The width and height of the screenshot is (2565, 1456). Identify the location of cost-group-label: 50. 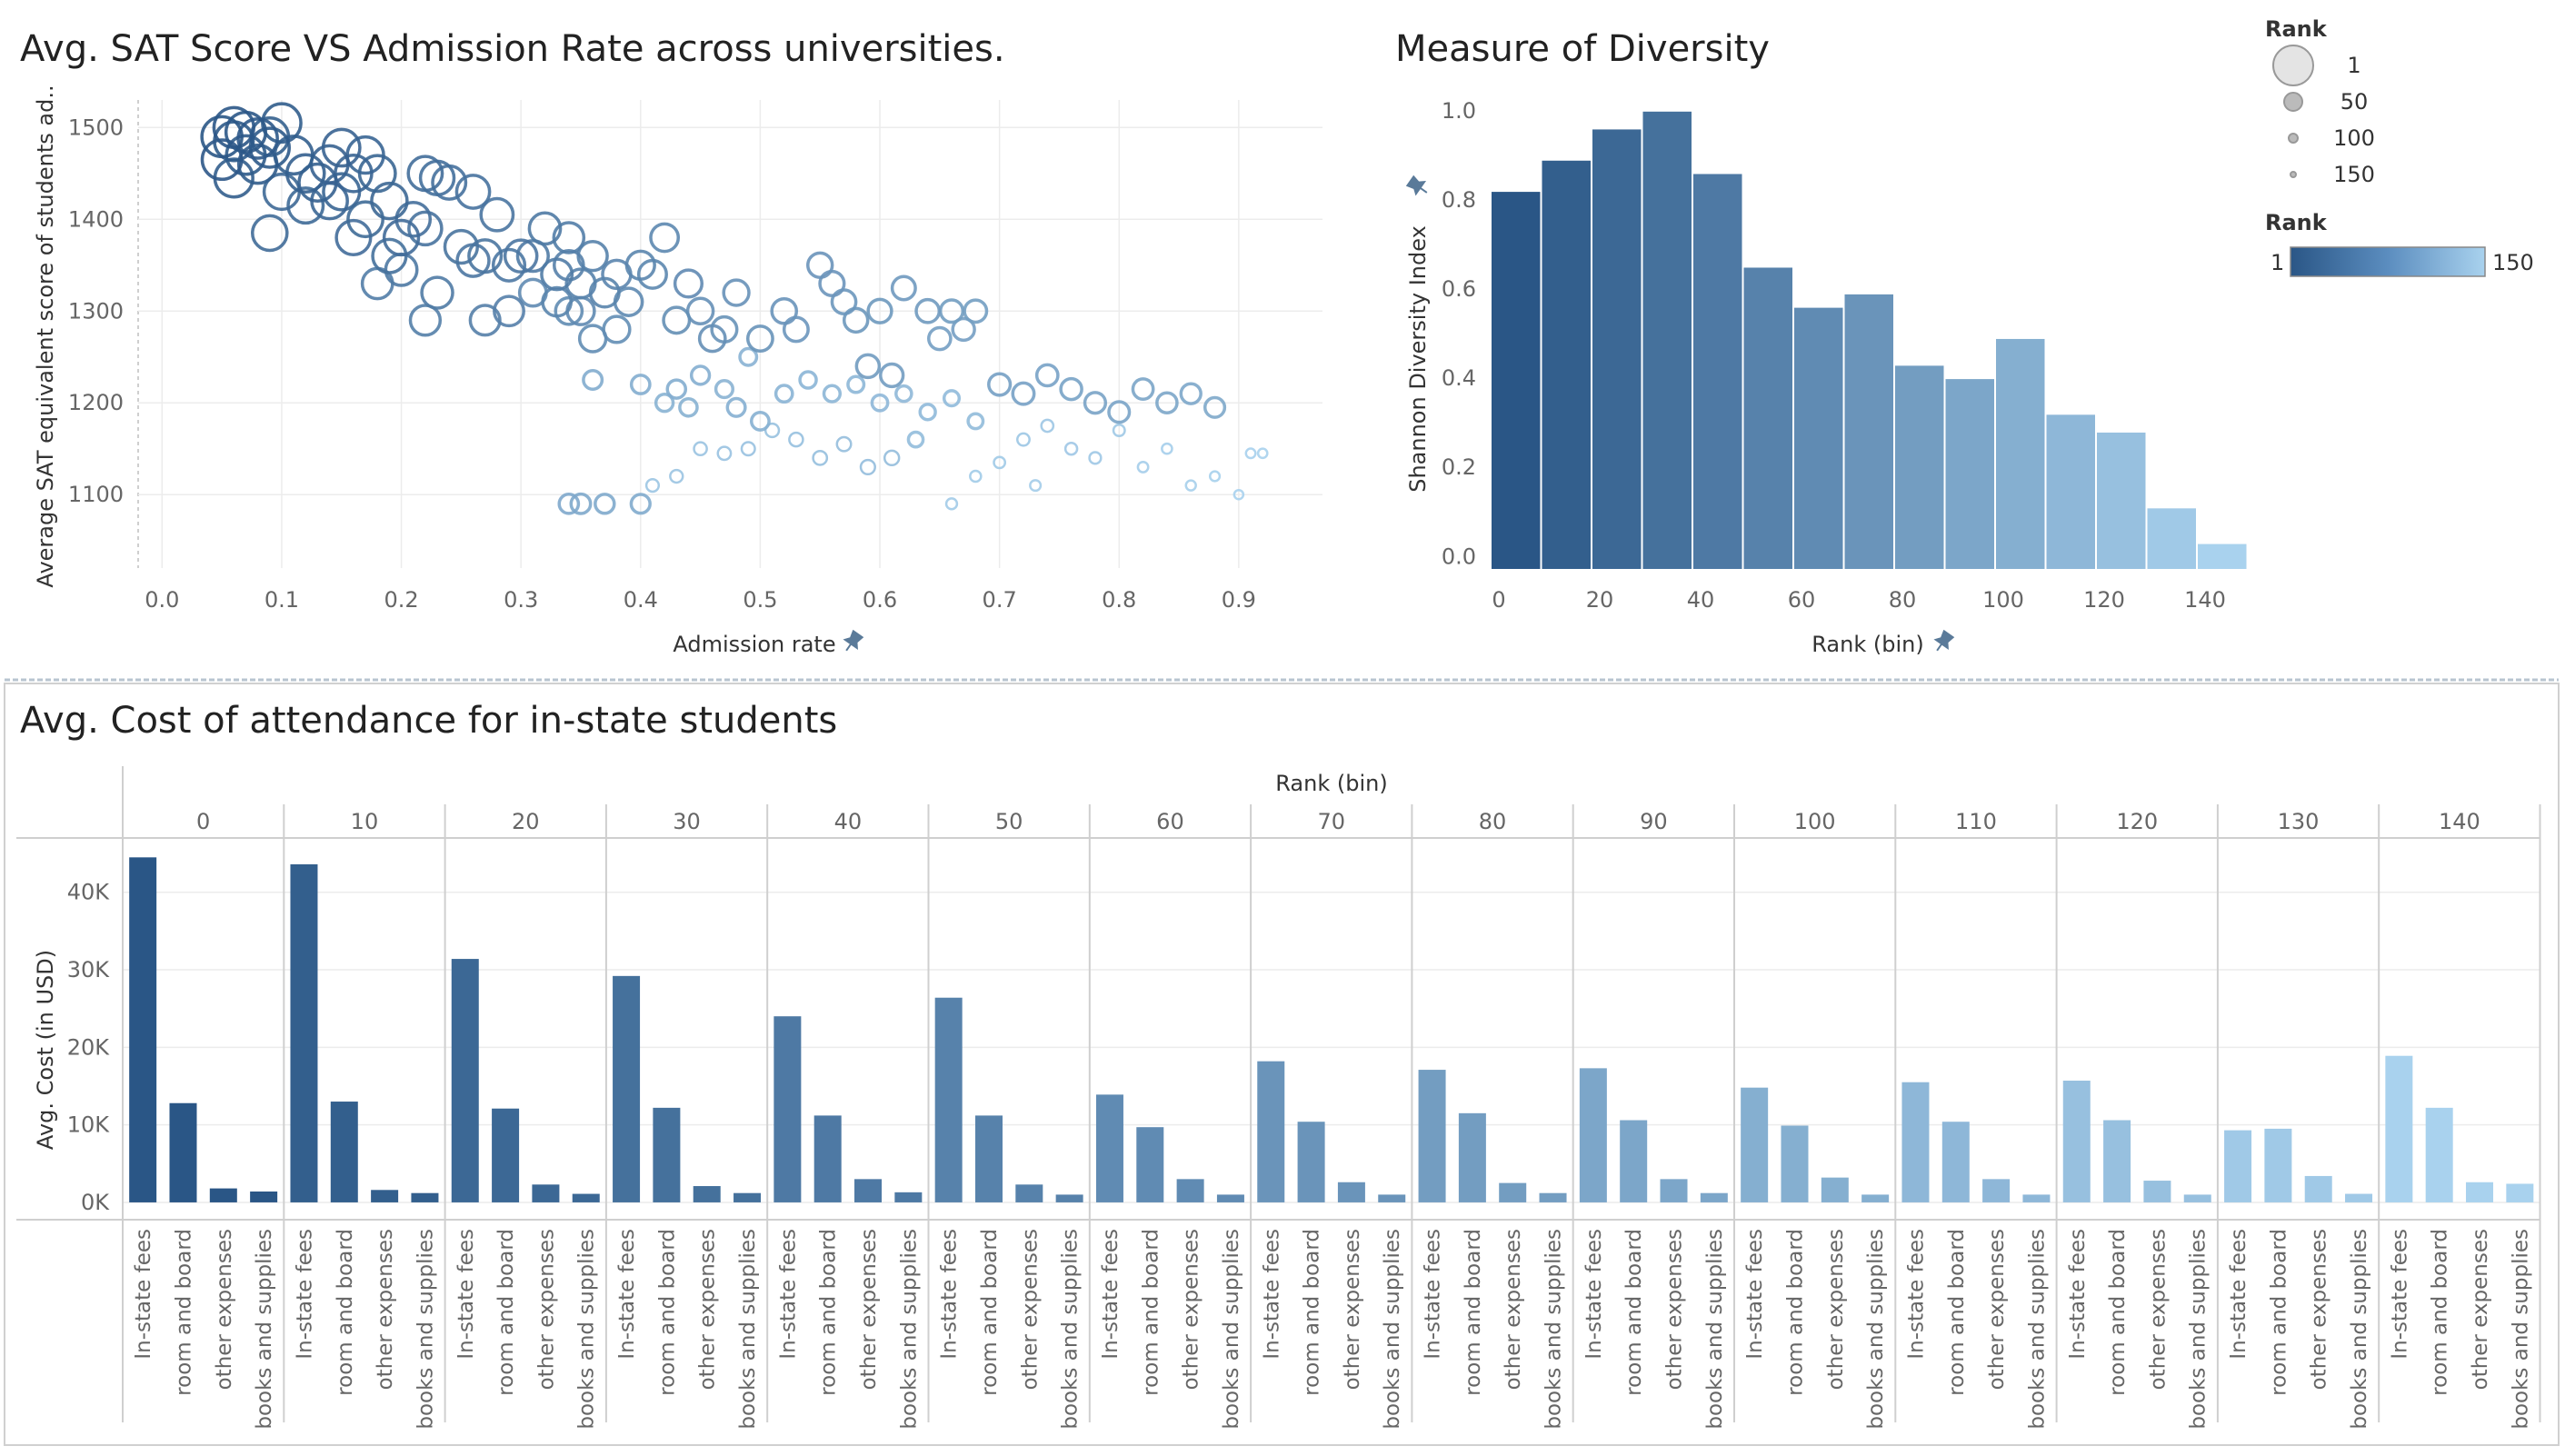
(1009, 822).